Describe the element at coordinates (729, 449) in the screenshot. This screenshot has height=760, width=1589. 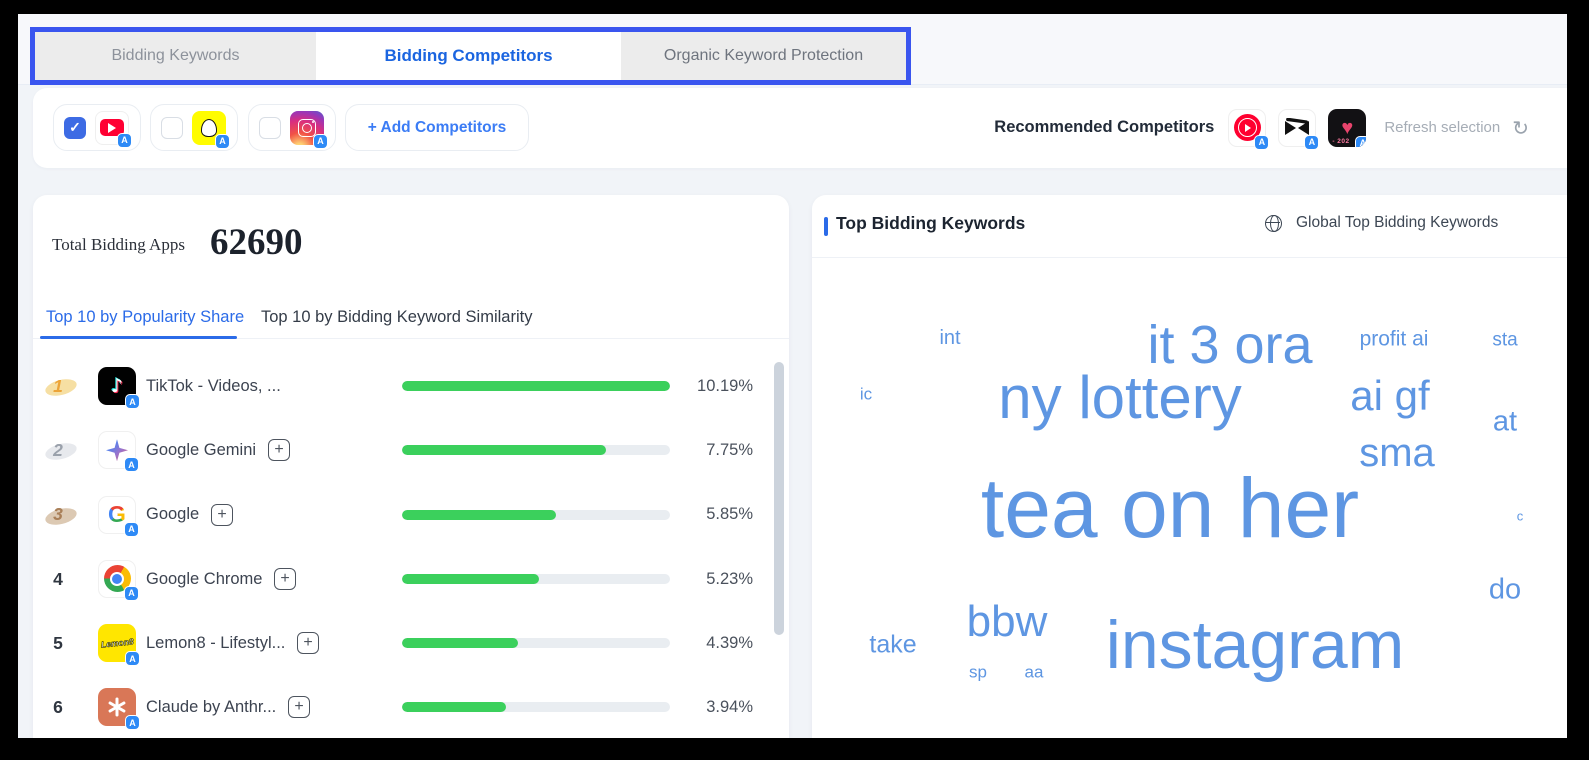
I see `share-percent: 7.75%` at that location.